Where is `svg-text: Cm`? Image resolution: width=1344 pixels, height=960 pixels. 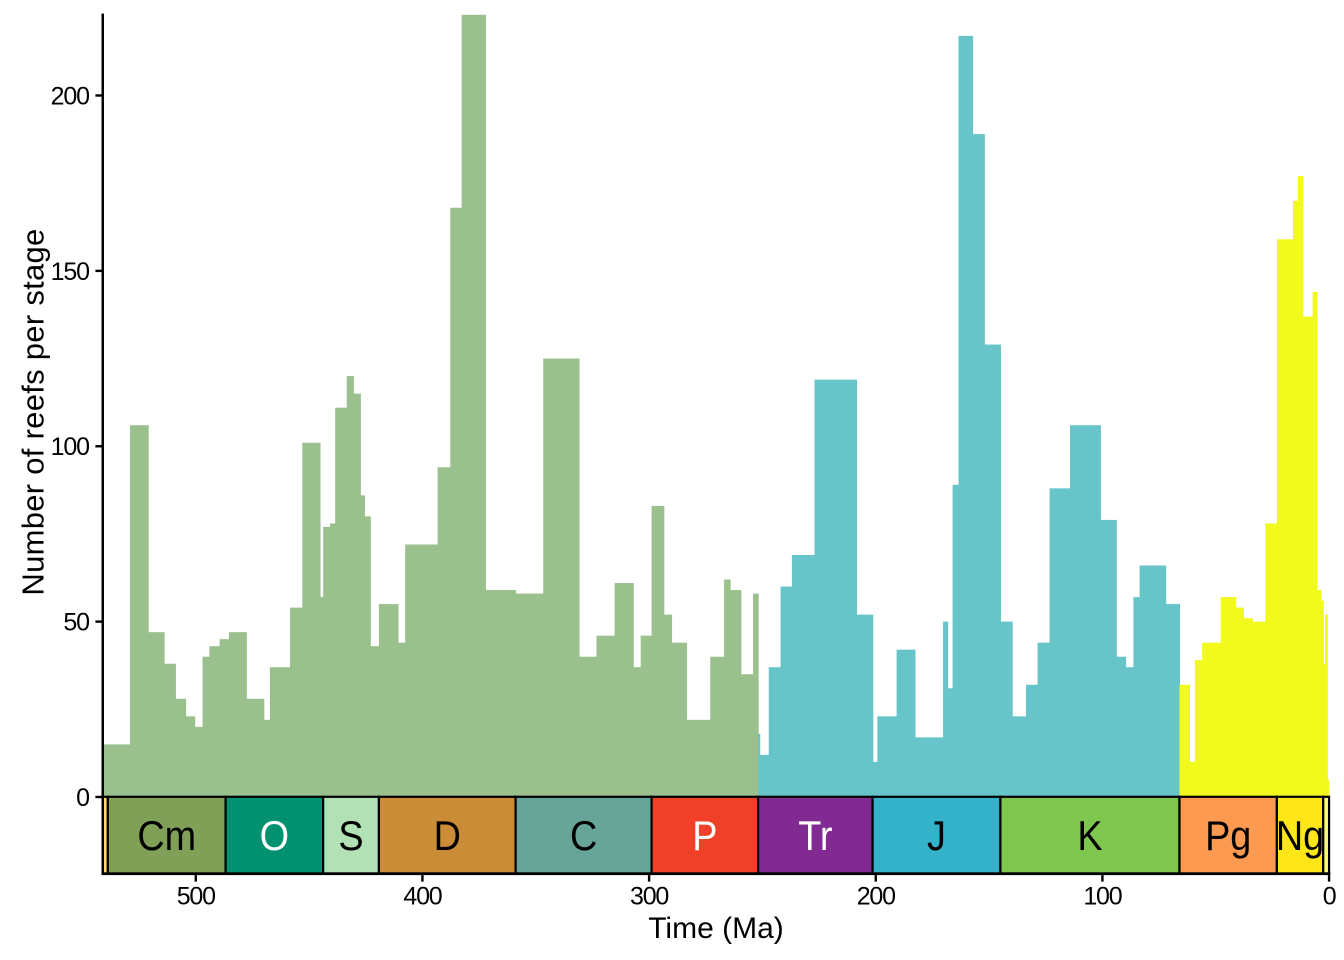
svg-text: Cm is located at coordinates (166, 836).